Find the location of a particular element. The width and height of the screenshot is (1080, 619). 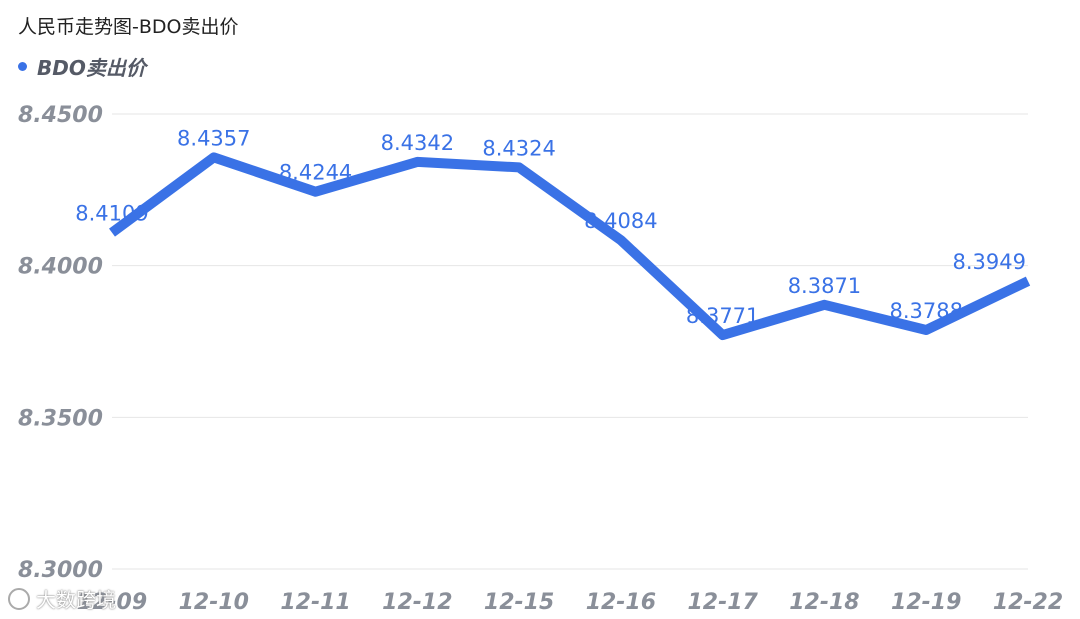

x-tick-label: 12-22 is located at coordinates (1028, 602).